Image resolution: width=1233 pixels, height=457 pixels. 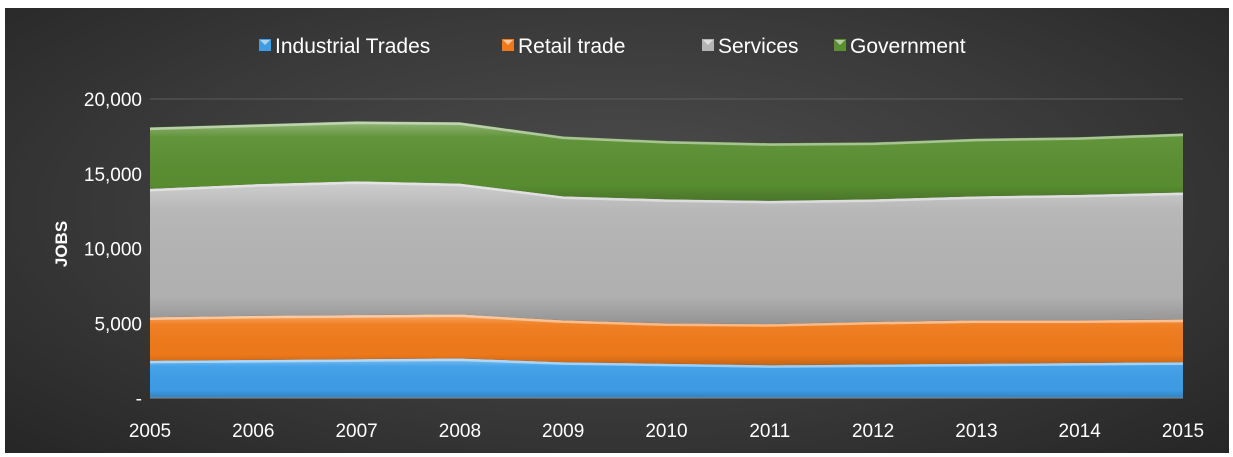 What do you see at coordinates (666, 340) in the screenshot?
I see `area-shading-retail-trade` at bounding box center [666, 340].